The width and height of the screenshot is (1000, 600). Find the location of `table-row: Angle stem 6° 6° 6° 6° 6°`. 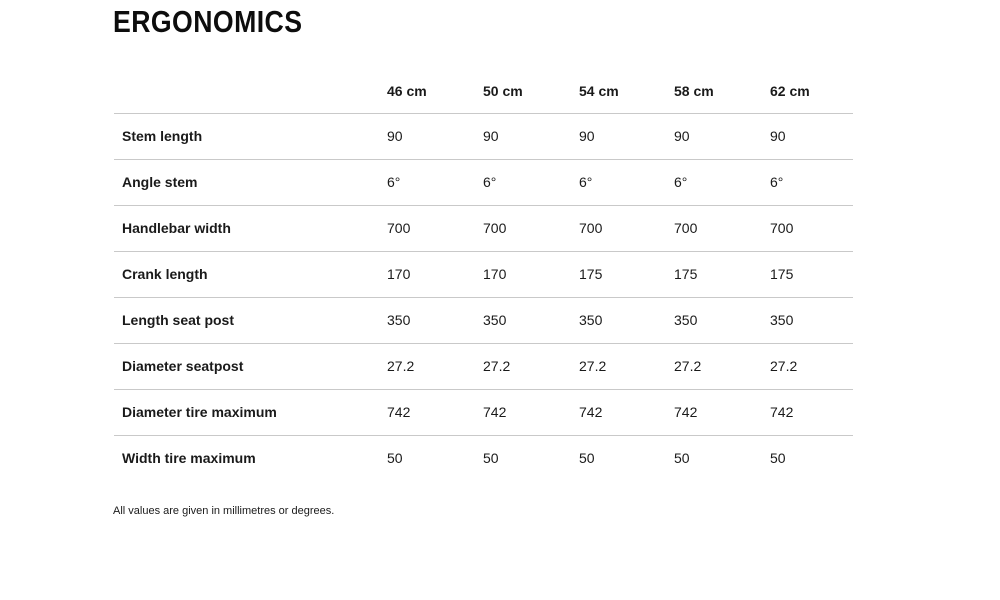

table-row: Angle stem 6° 6° 6° 6° 6° is located at coordinates (483, 182).